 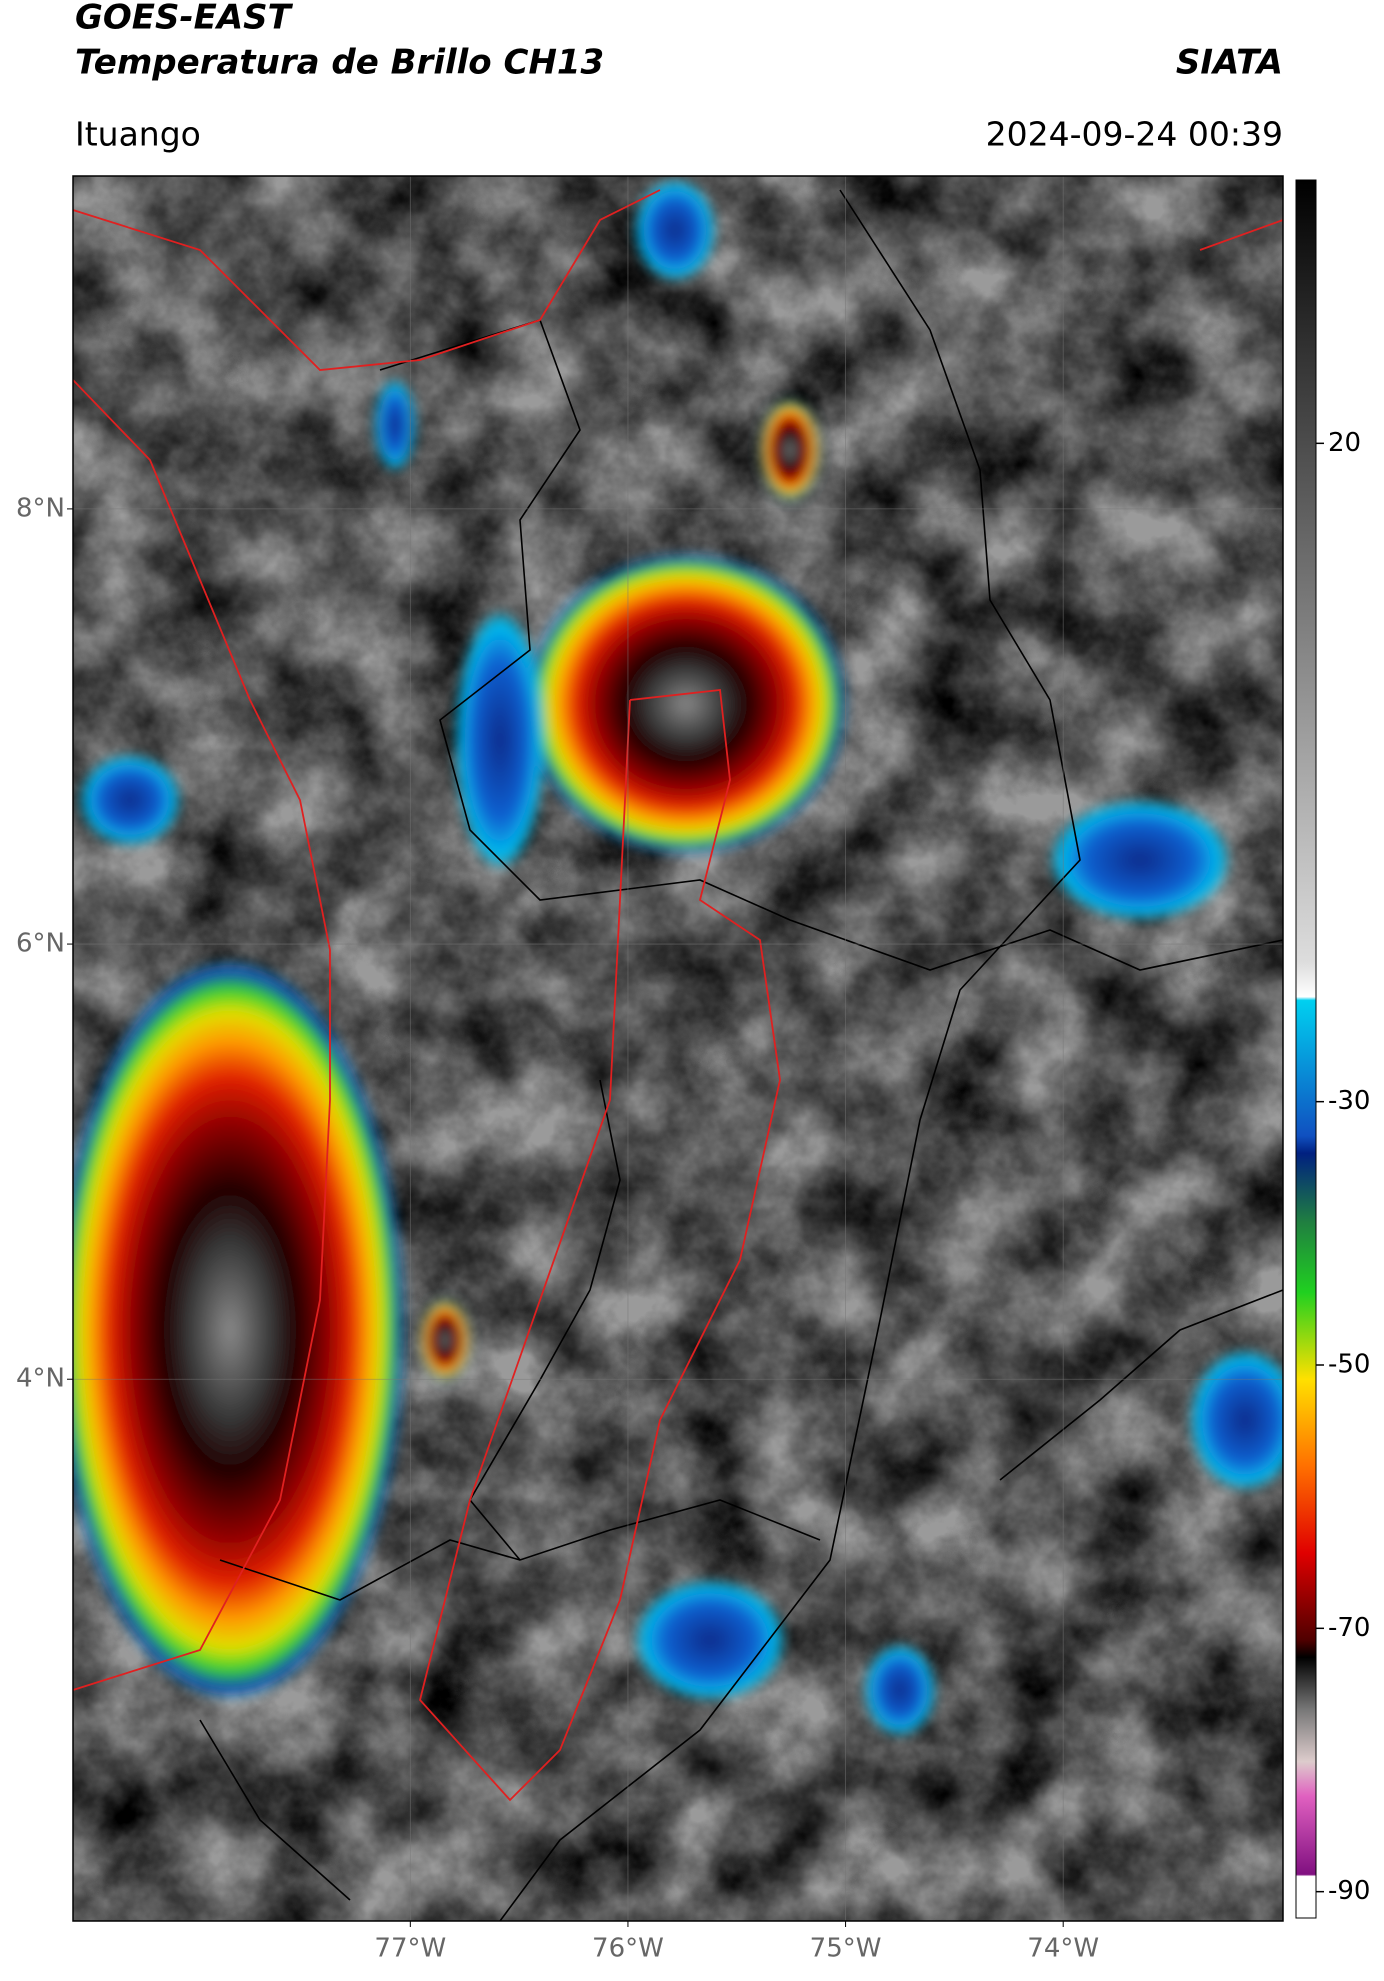 What do you see at coordinates (1306, 1049) in the screenshot?
I see `colorbar` at bounding box center [1306, 1049].